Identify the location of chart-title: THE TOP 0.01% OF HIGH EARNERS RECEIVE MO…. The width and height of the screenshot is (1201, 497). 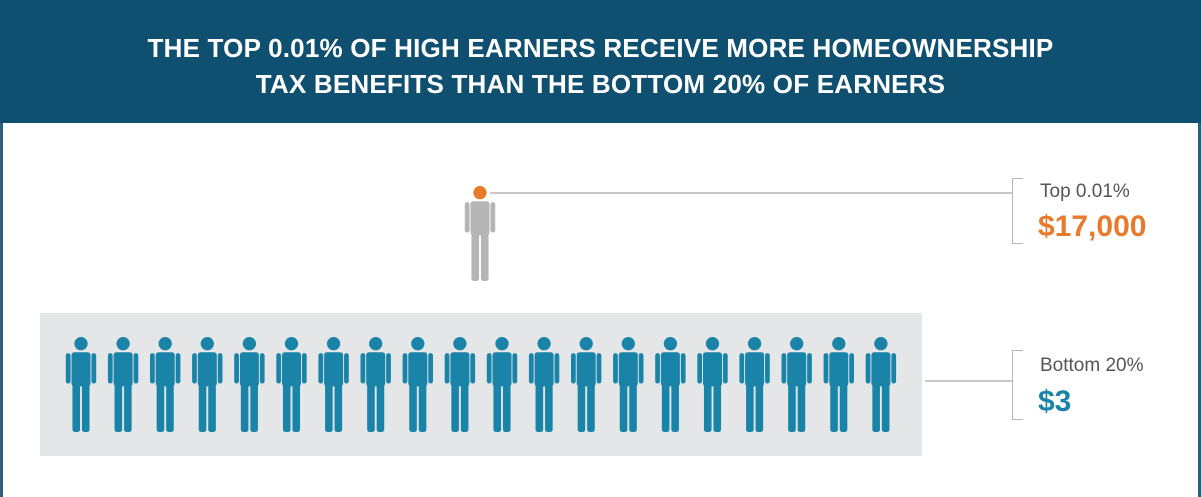
(600, 66).